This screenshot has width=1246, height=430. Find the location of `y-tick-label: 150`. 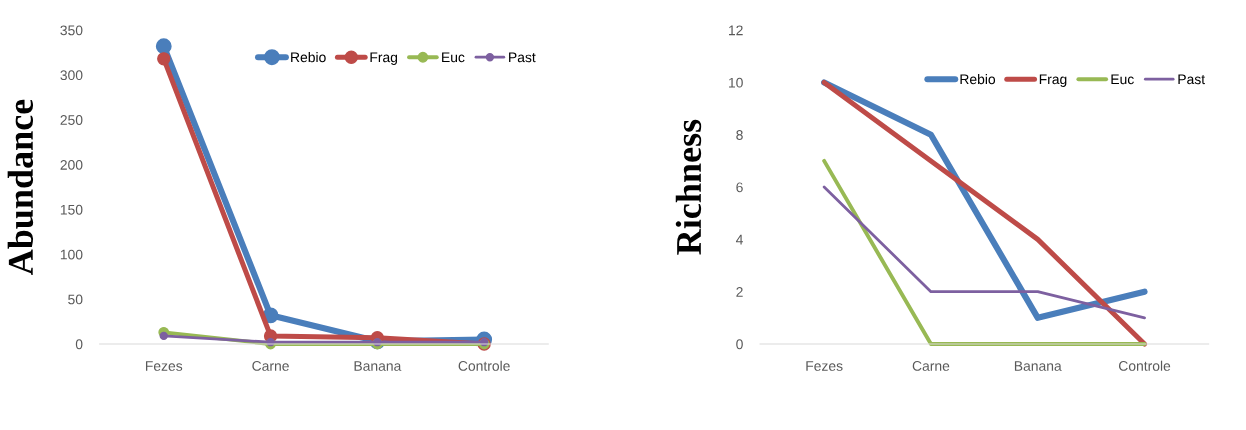

y-tick-label: 150 is located at coordinates (71, 209).